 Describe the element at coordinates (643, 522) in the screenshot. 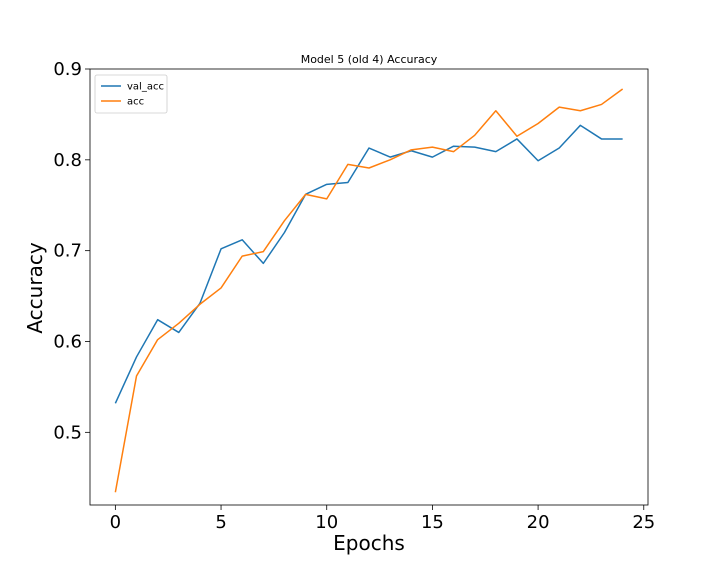

I see `x-tick-label-5: 25` at that location.